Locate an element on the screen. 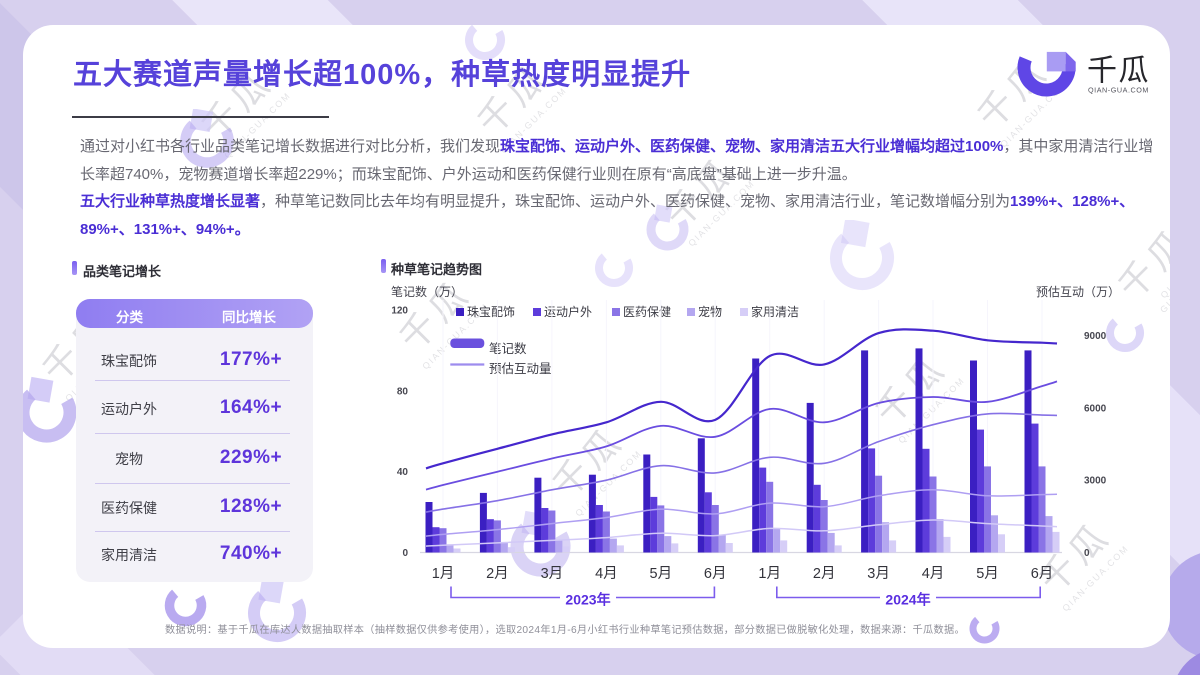  svg-text: 2023年 is located at coordinates (587, 600).